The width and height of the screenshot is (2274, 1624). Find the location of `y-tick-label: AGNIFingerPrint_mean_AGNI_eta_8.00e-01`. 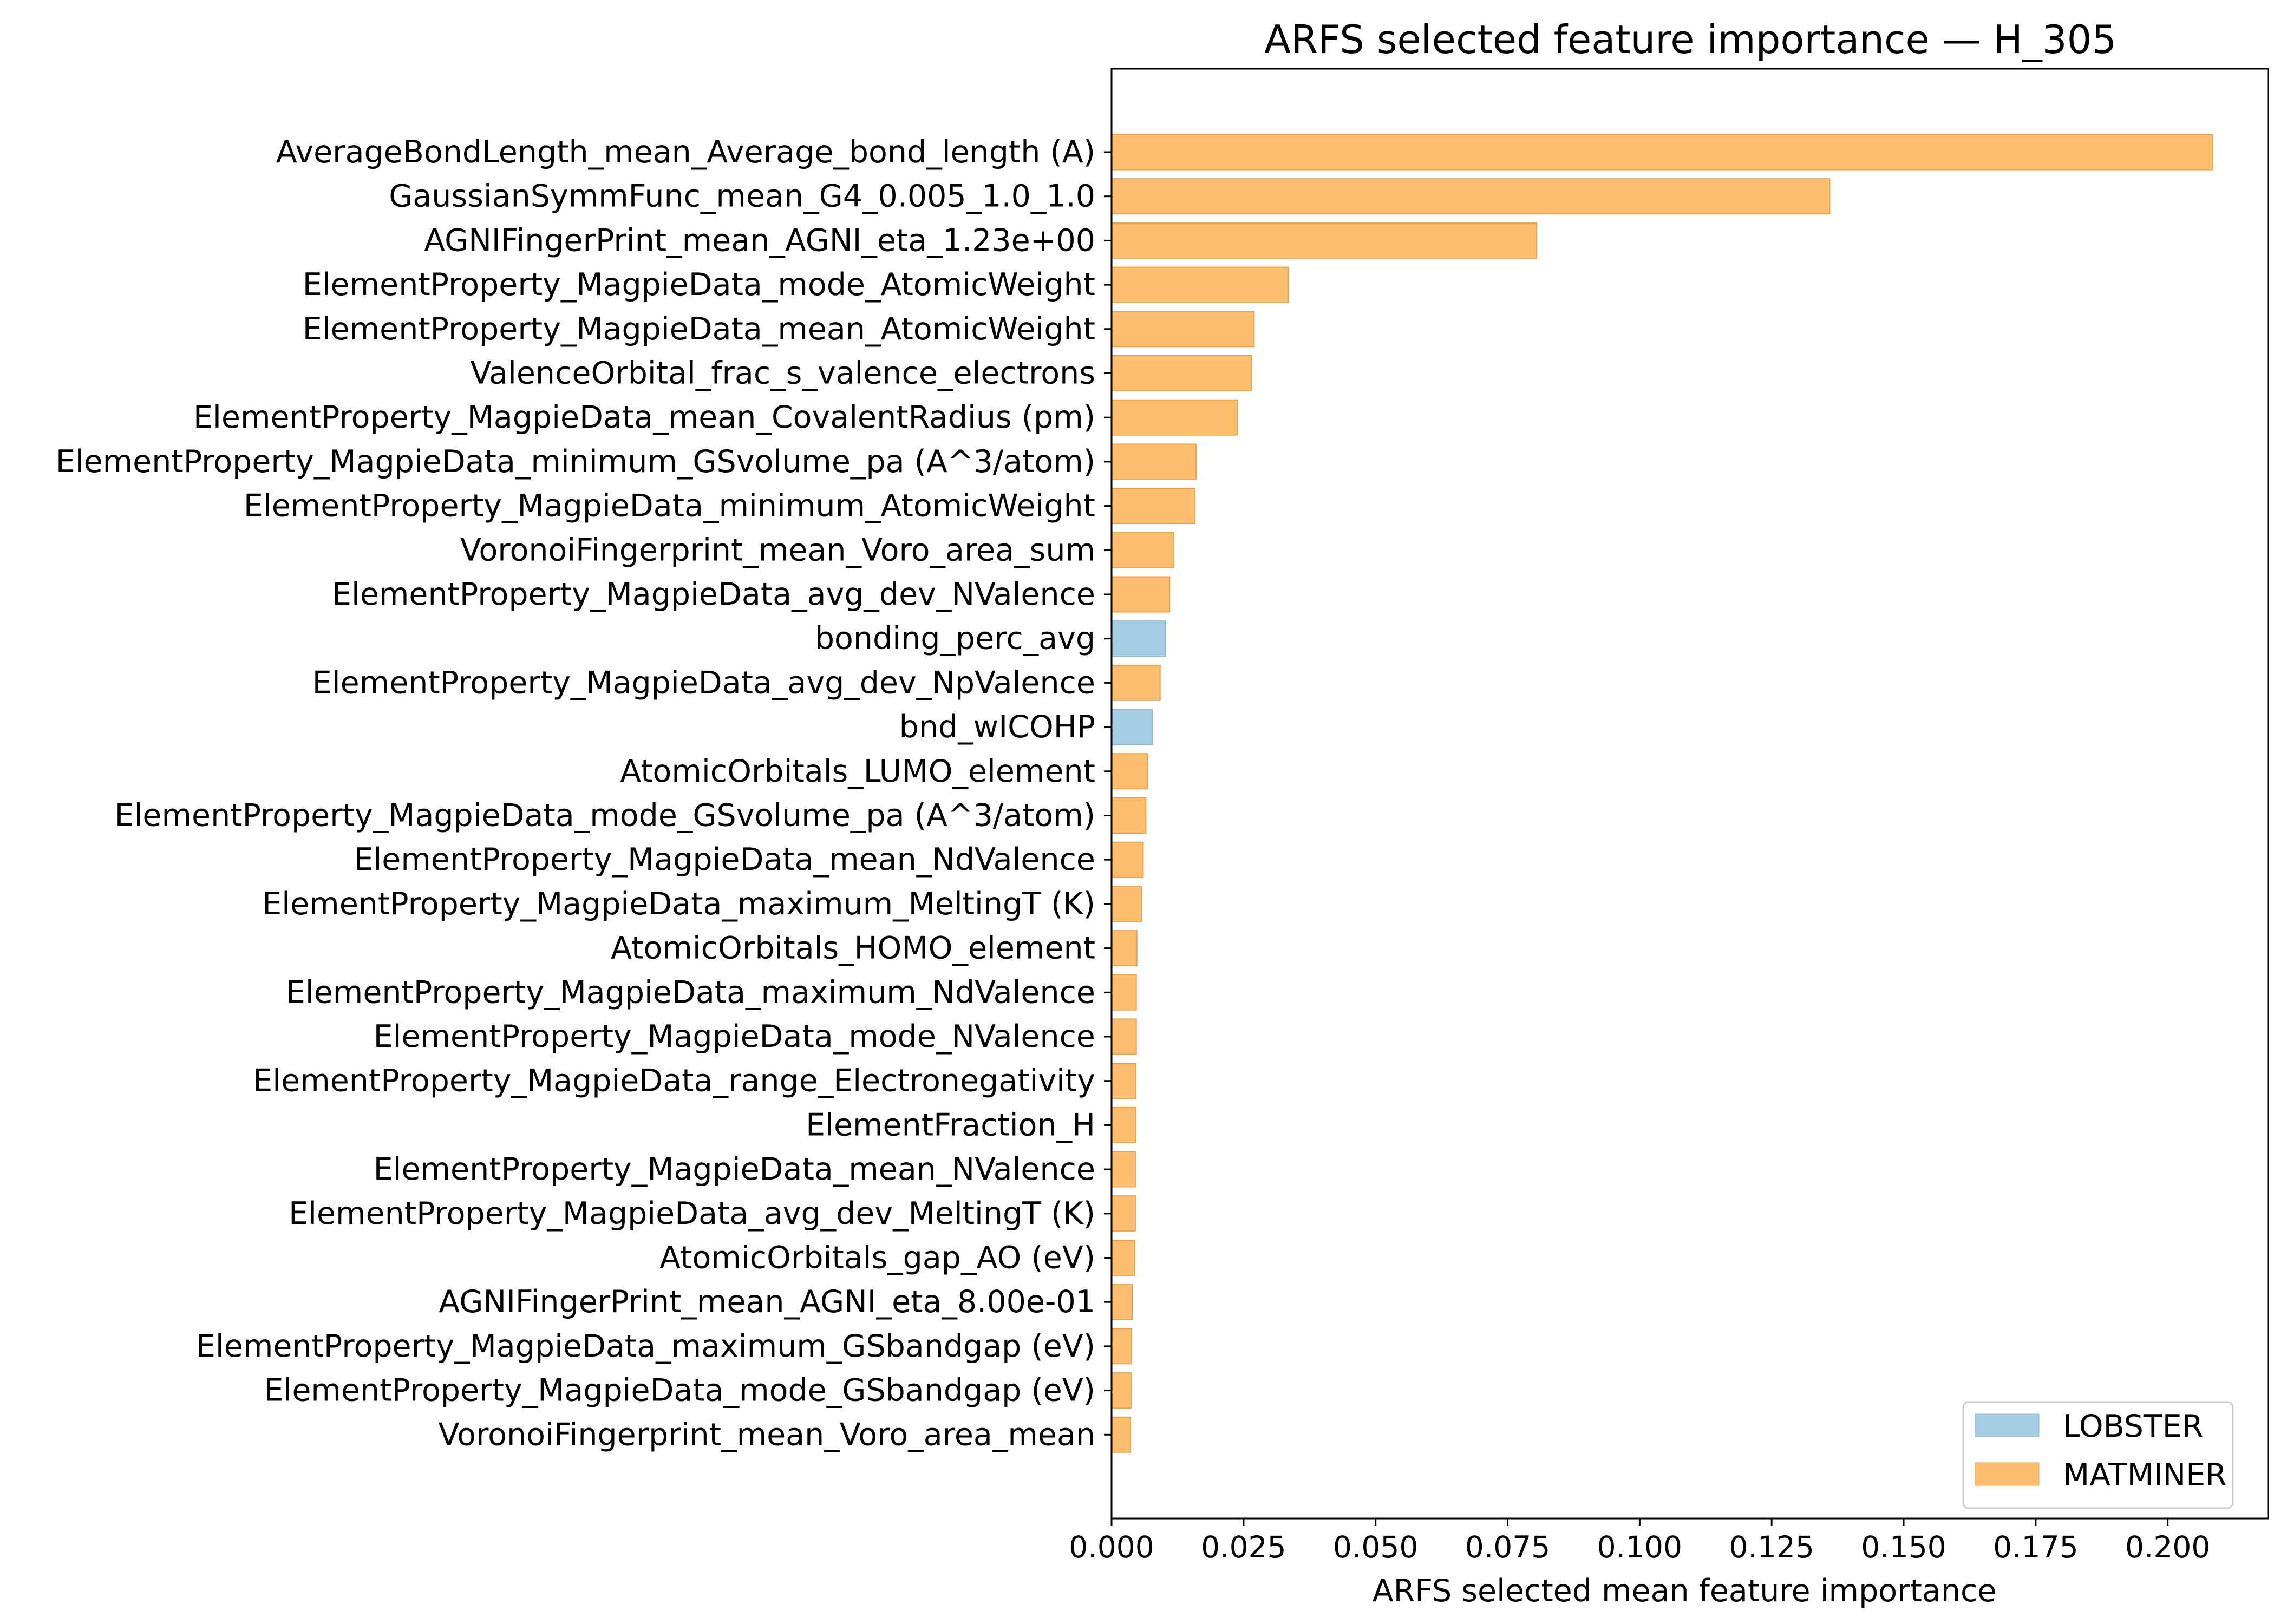

y-tick-label: AGNIFingerPrint_mean_AGNI_eta_8.00e-01 is located at coordinates (767, 1302).